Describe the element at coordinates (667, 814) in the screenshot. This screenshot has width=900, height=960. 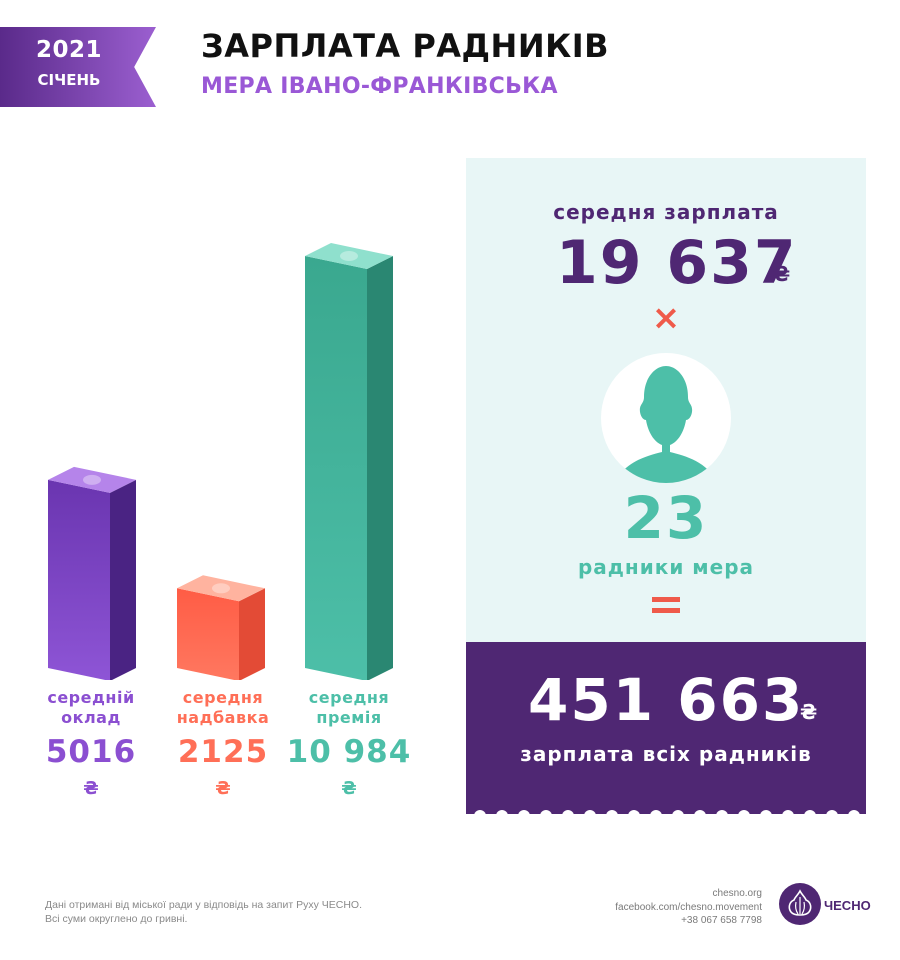
I see `ticket-edge` at that location.